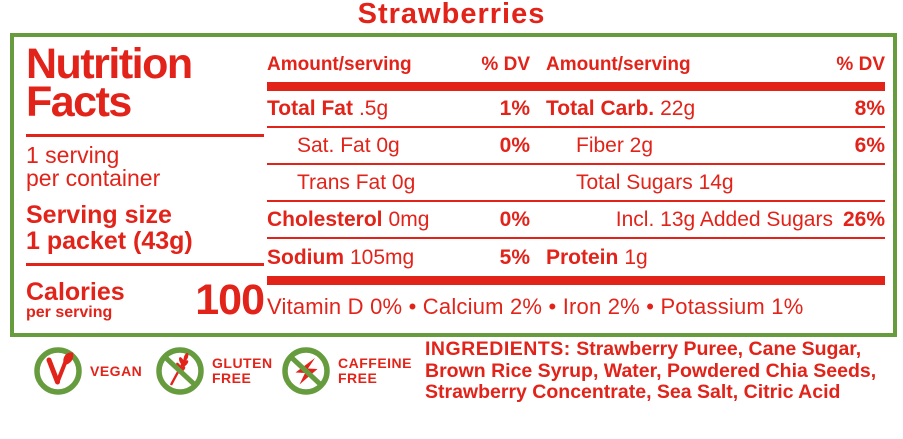  I want to click on serving-size: Serving size 1 packet (43g), so click(145, 228).